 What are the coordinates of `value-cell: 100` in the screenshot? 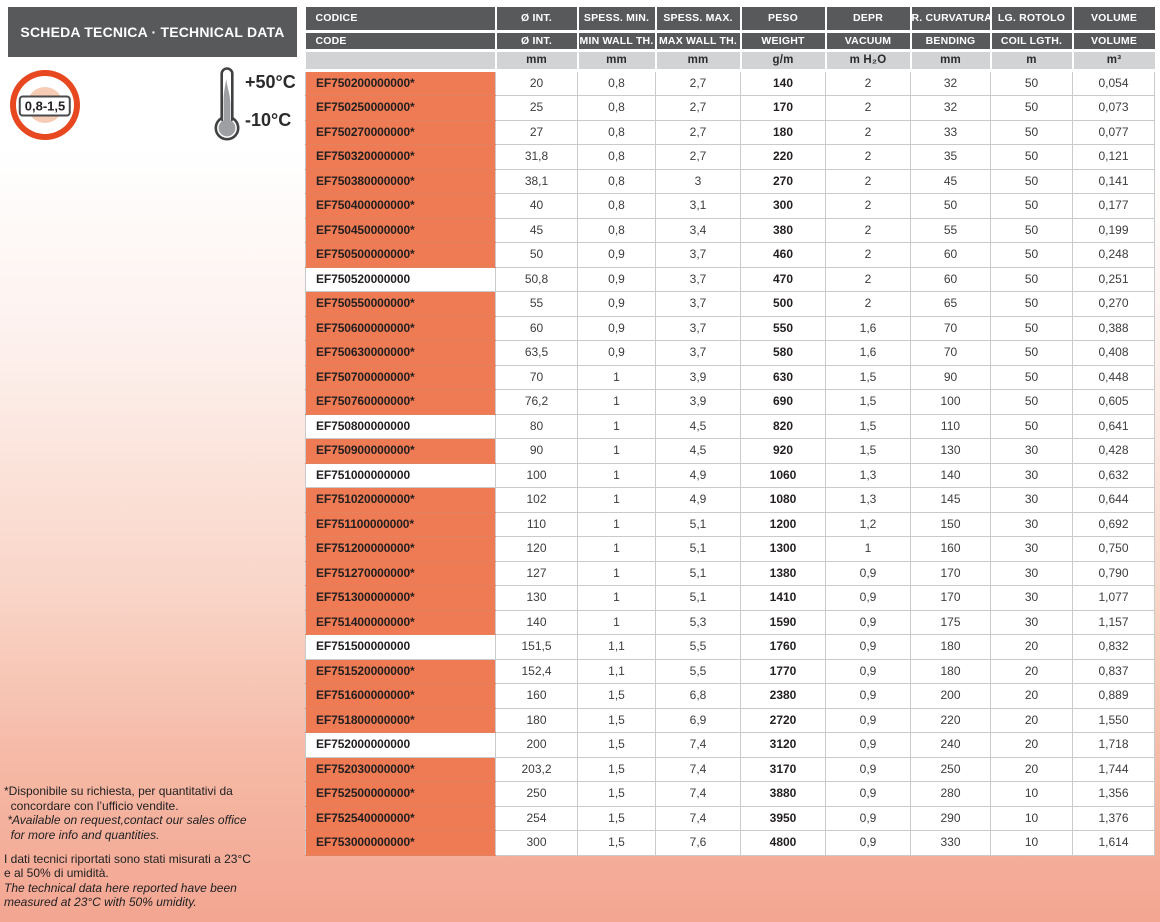 It's located at (536, 475).